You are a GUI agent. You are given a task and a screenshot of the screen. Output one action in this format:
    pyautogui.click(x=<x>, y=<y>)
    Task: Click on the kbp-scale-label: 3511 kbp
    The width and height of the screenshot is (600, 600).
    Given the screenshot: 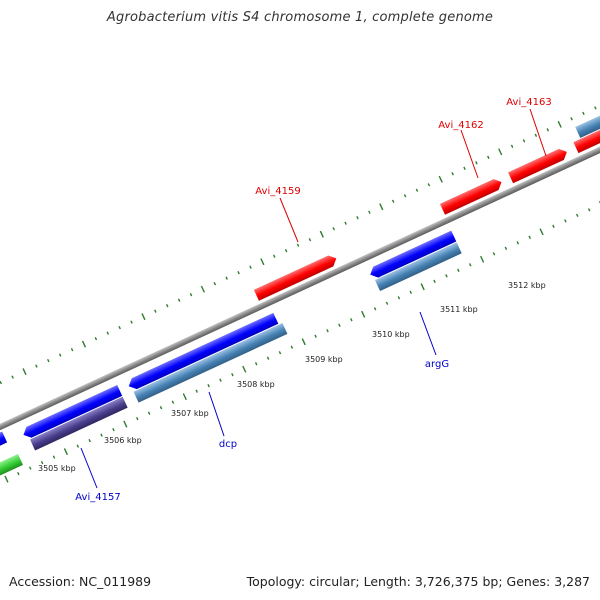 What is the action you would take?
    pyautogui.click(x=459, y=309)
    